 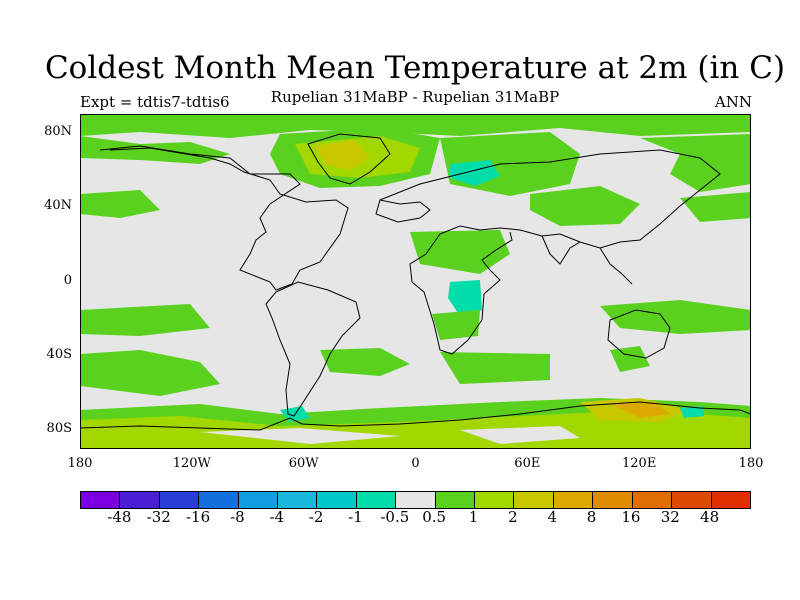 What do you see at coordinates (527, 463) in the screenshot?
I see `longitude-tick-label: 60E` at bounding box center [527, 463].